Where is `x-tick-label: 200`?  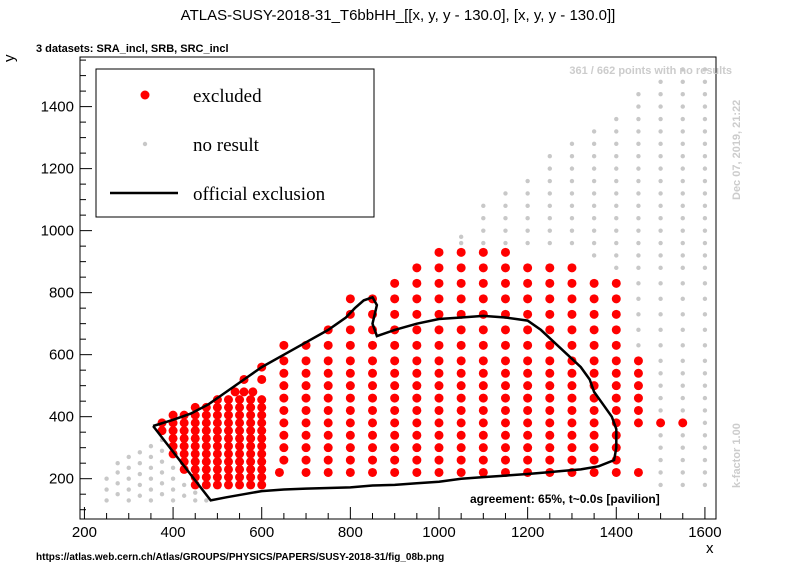 x-tick-label: 200 is located at coordinates (84, 532).